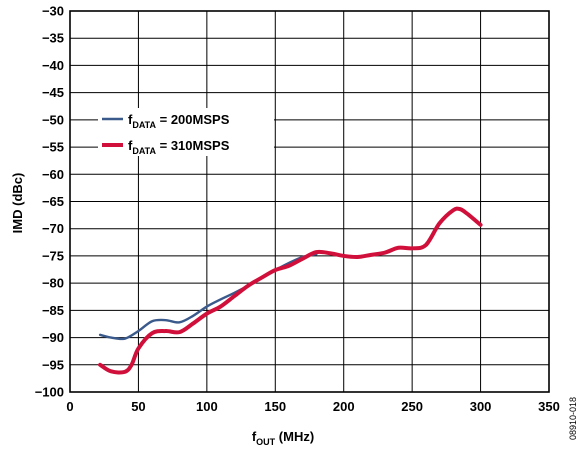 The width and height of the screenshot is (583, 452). Describe the element at coordinates (144, 151) in the screenshot. I see `legend-310-sub: DATA` at that location.